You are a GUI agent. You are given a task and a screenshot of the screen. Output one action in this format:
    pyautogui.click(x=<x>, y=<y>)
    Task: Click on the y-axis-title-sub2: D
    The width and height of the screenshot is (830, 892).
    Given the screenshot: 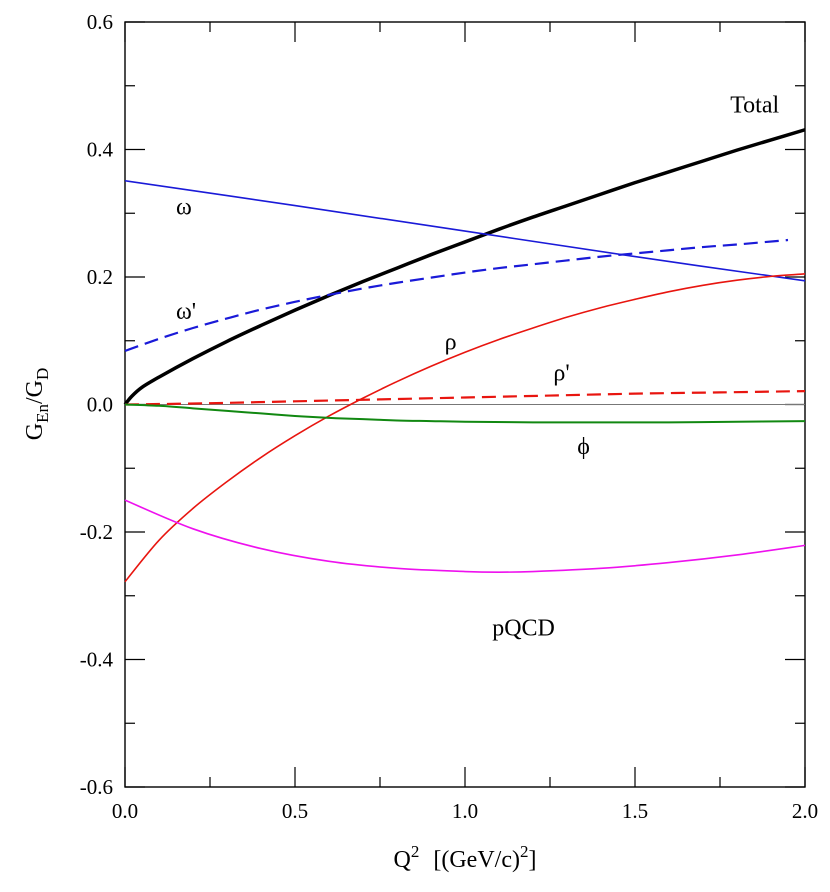 What is the action you would take?
    pyautogui.click(x=42, y=374)
    